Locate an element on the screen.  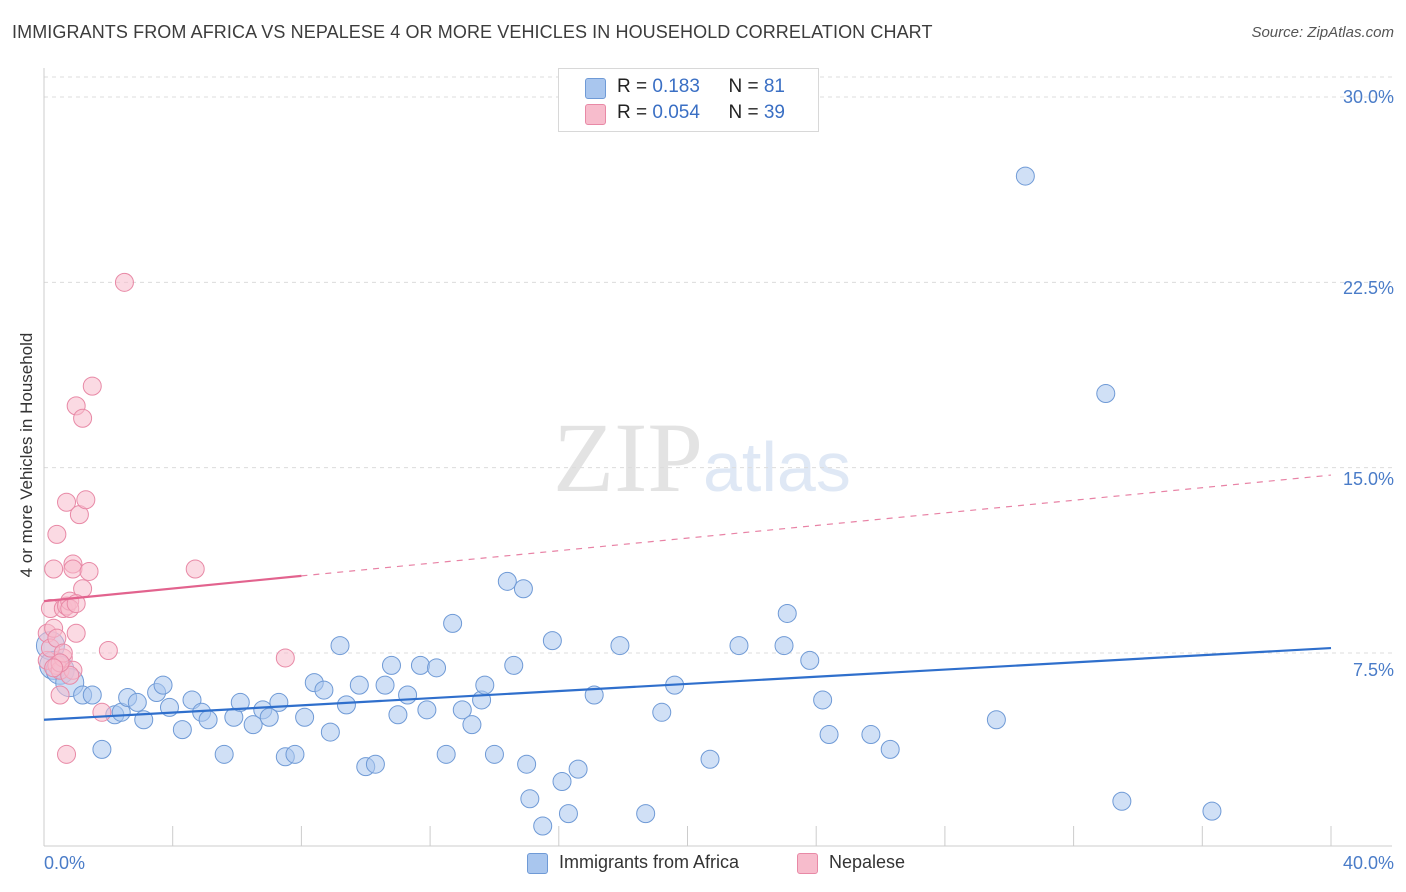
y-tick-label-7-5: 7.5% is located at coordinates (1373, 670).